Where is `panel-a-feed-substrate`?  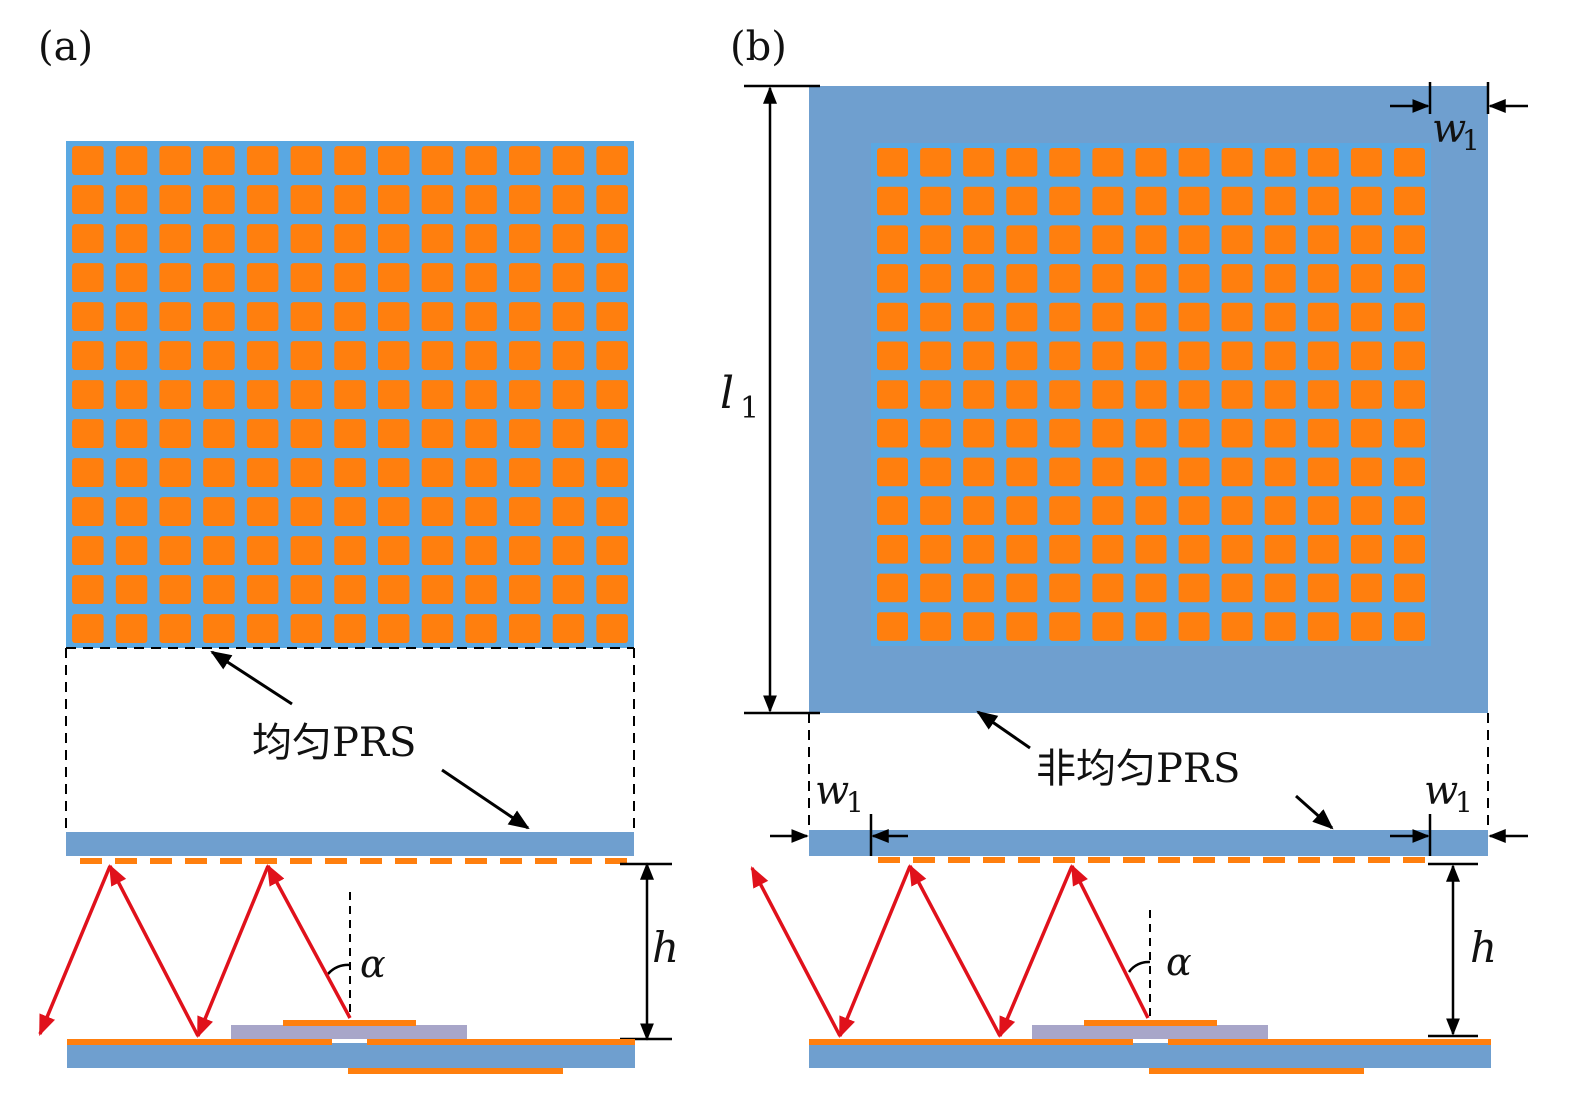 panel-a-feed-substrate is located at coordinates (349, 1032).